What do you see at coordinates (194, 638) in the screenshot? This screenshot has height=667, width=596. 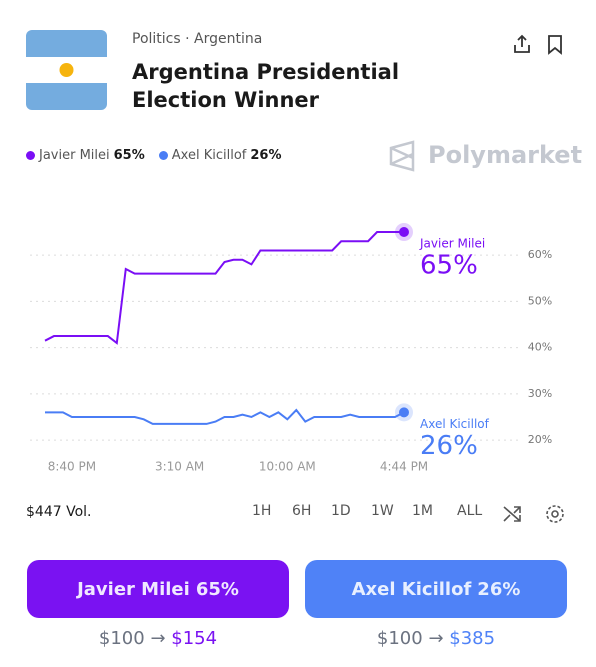 I see `payout-value: $154` at bounding box center [194, 638].